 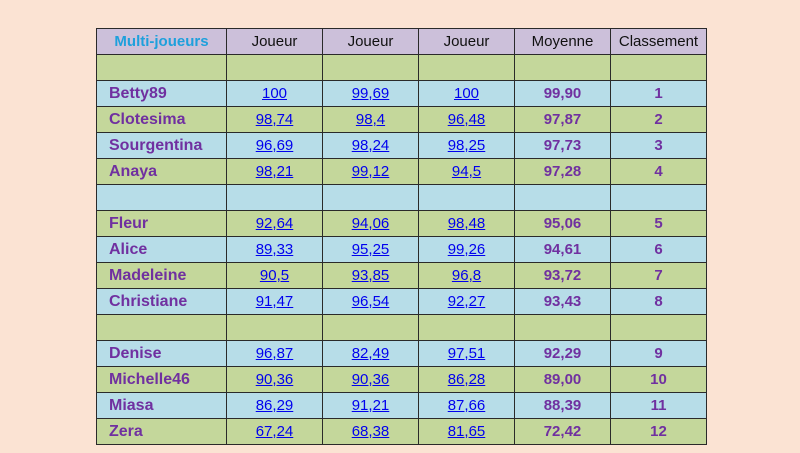 I want to click on score-link: 96,48, so click(x=466, y=119).